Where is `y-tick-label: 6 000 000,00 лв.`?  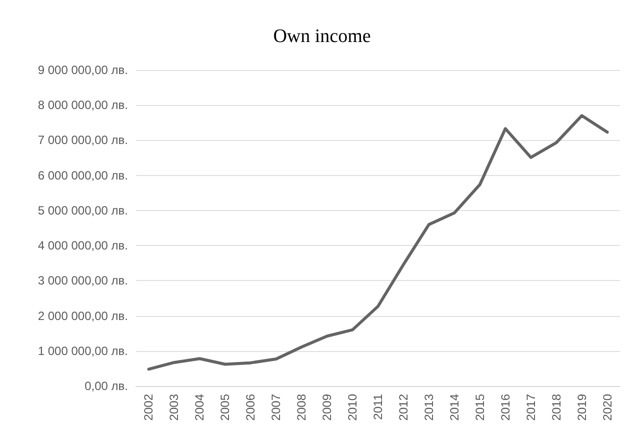 y-tick-label: 6 000 000,00 лв. is located at coordinates (83, 175).